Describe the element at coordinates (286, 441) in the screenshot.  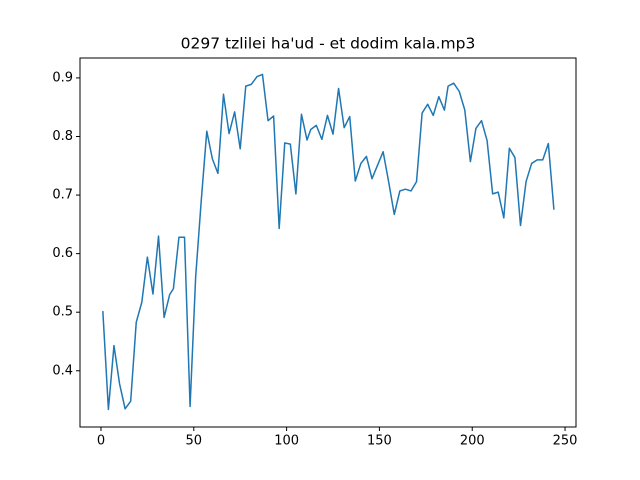
I see `x-tick-label: 100` at that location.